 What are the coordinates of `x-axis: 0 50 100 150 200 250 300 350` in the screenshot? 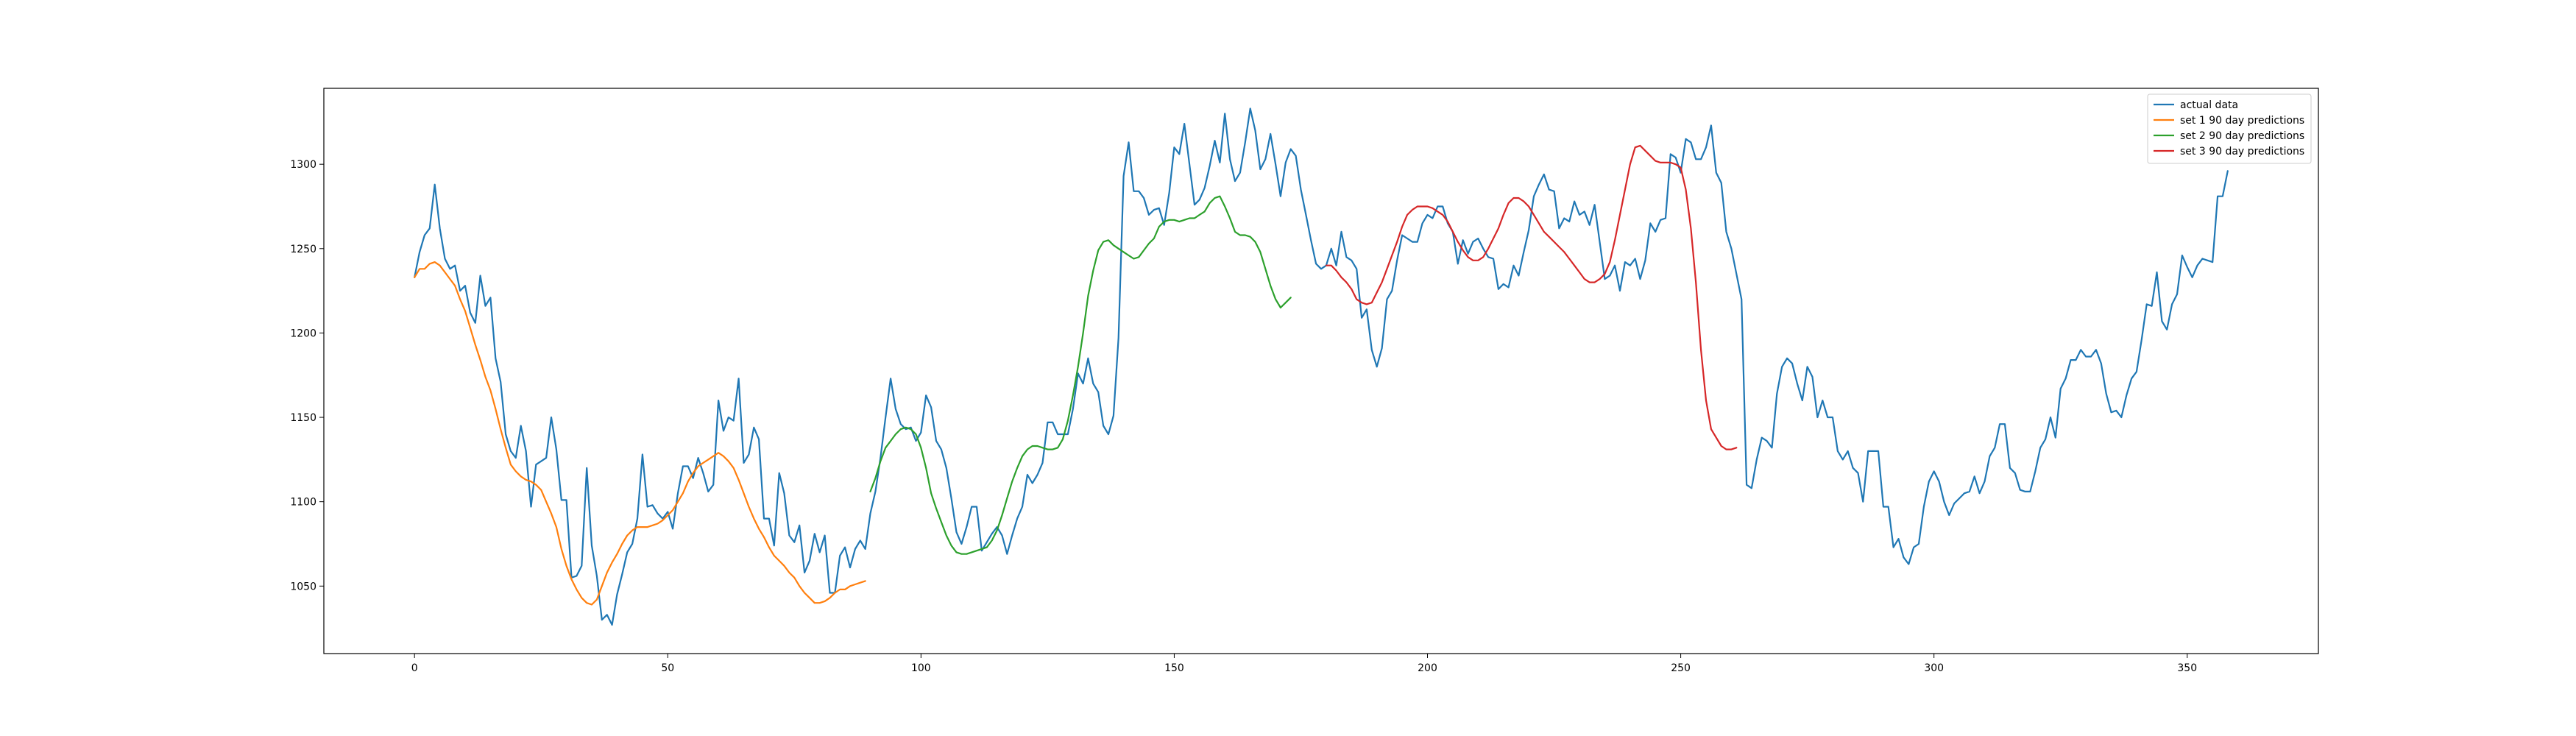 It's located at (1304, 664).